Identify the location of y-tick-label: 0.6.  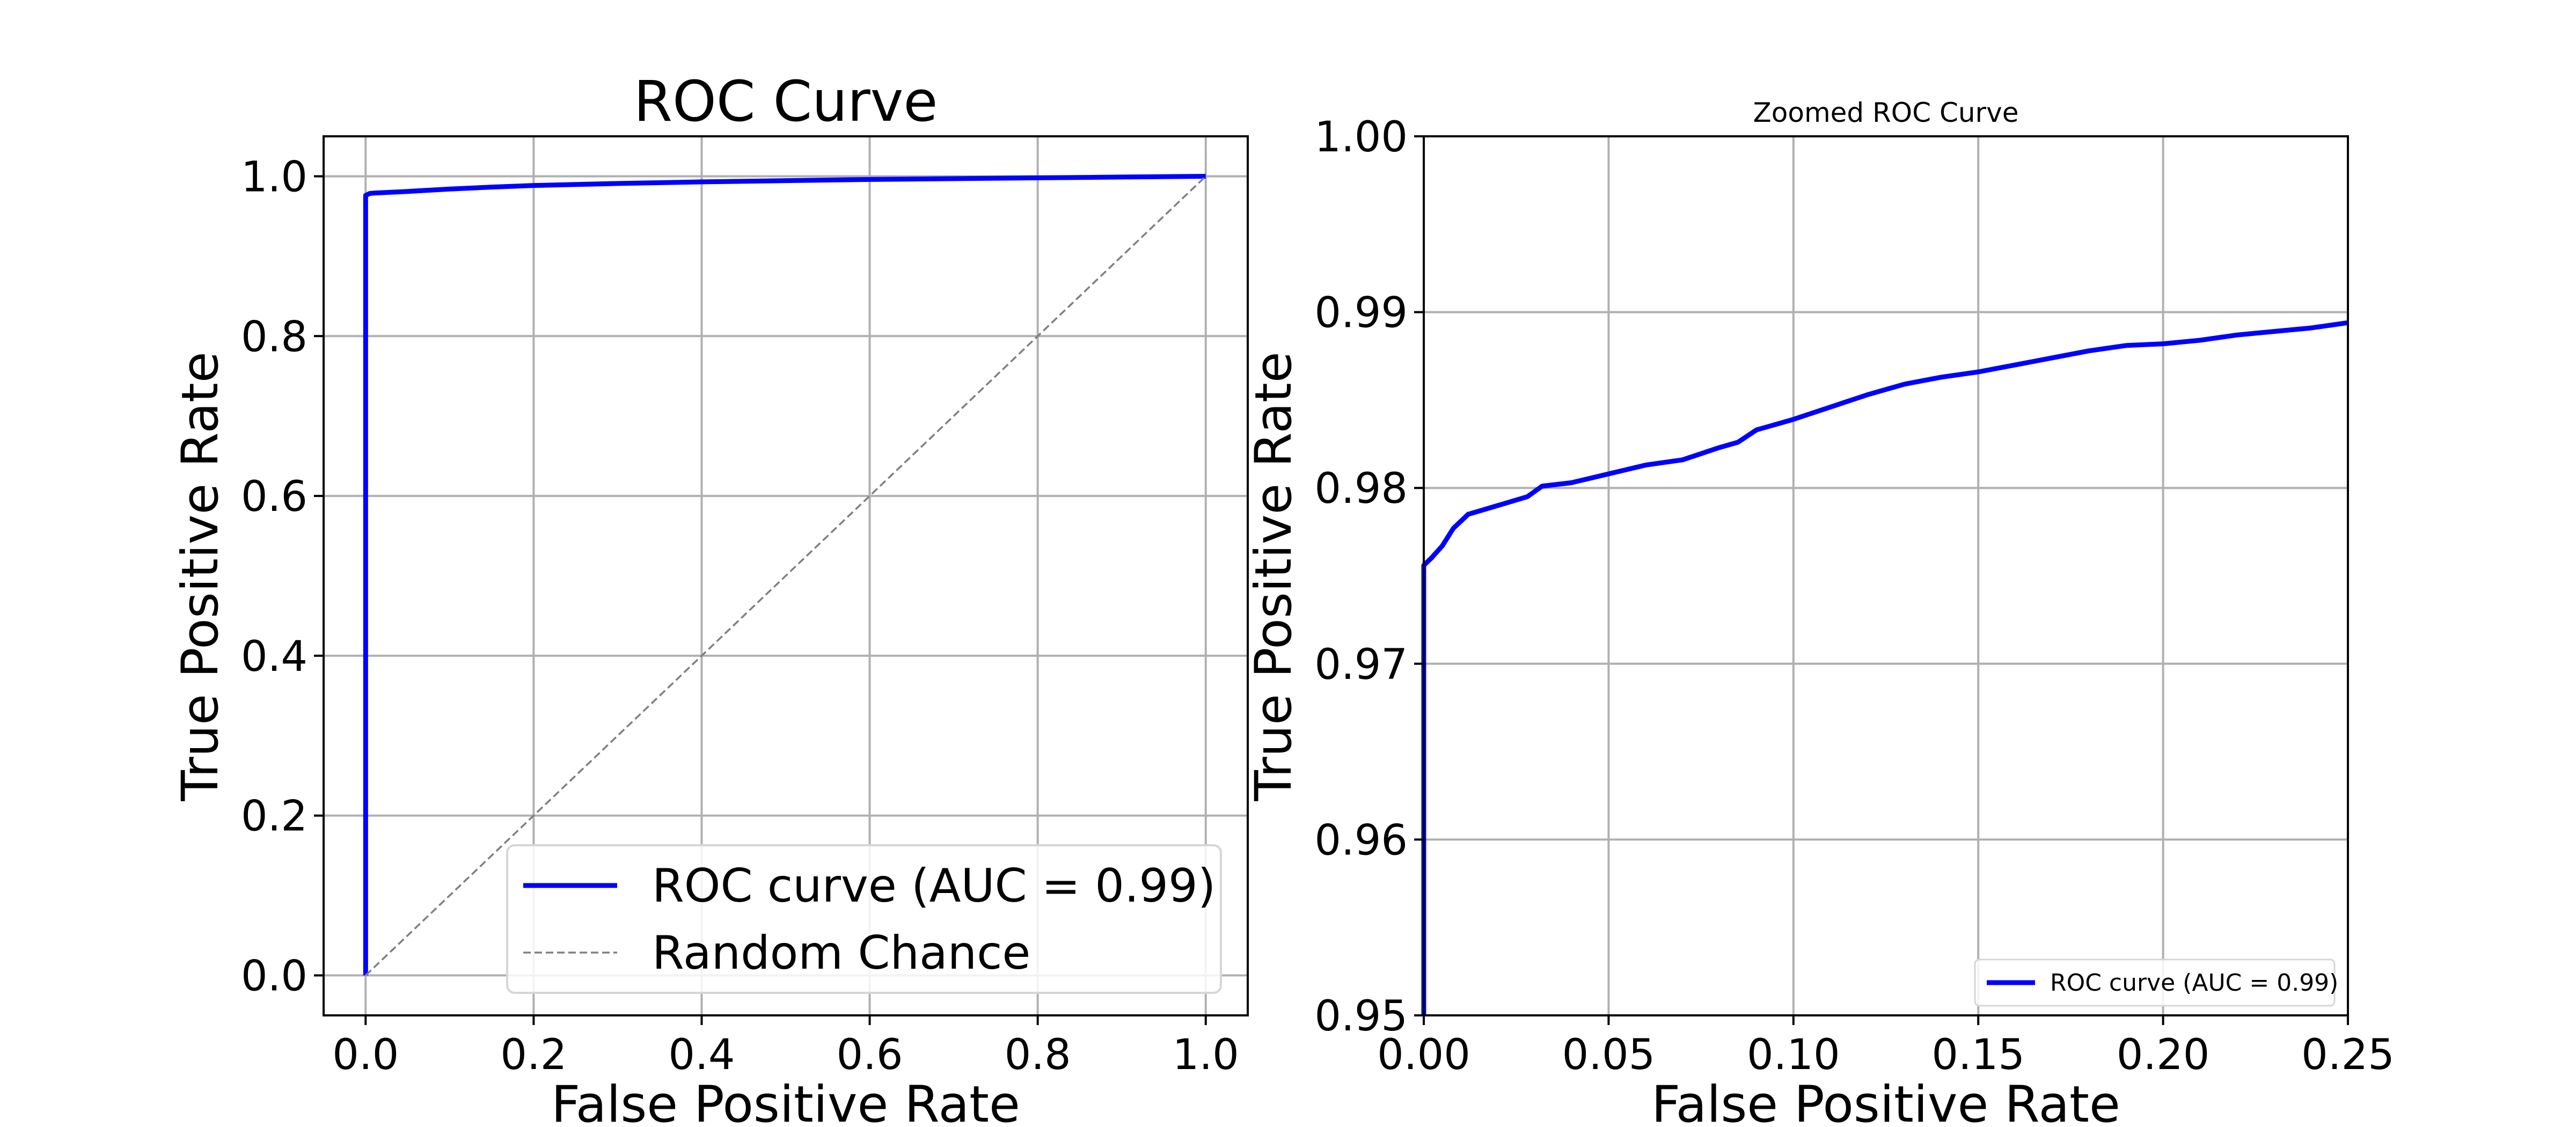
(274, 497).